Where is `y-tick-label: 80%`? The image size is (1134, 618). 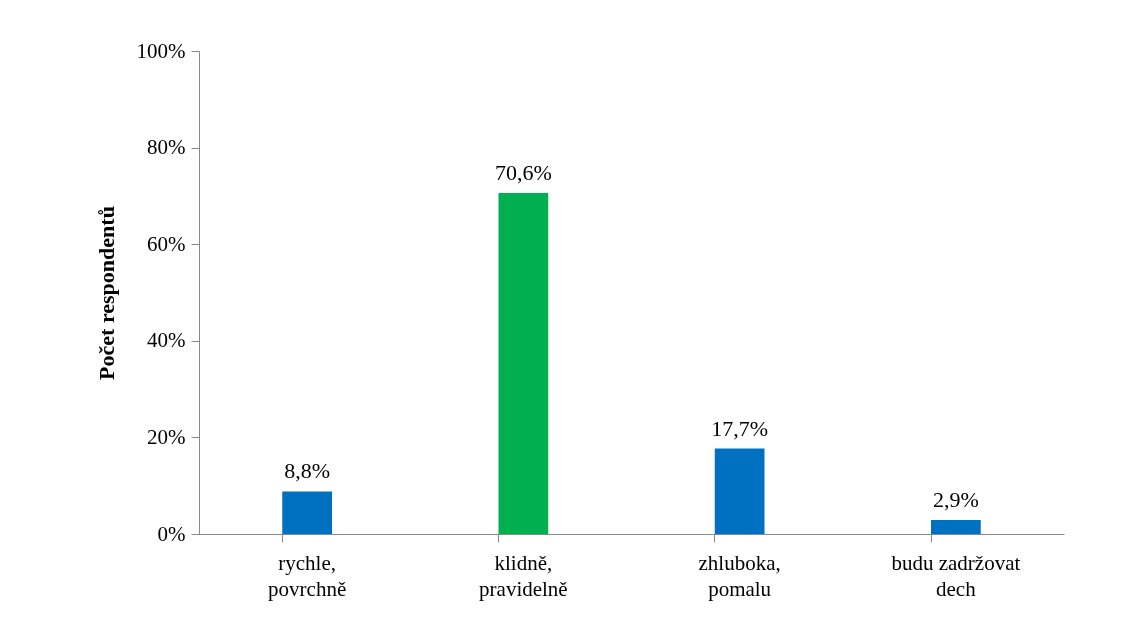 y-tick-label: 80% is located at coordinates (166, 147).